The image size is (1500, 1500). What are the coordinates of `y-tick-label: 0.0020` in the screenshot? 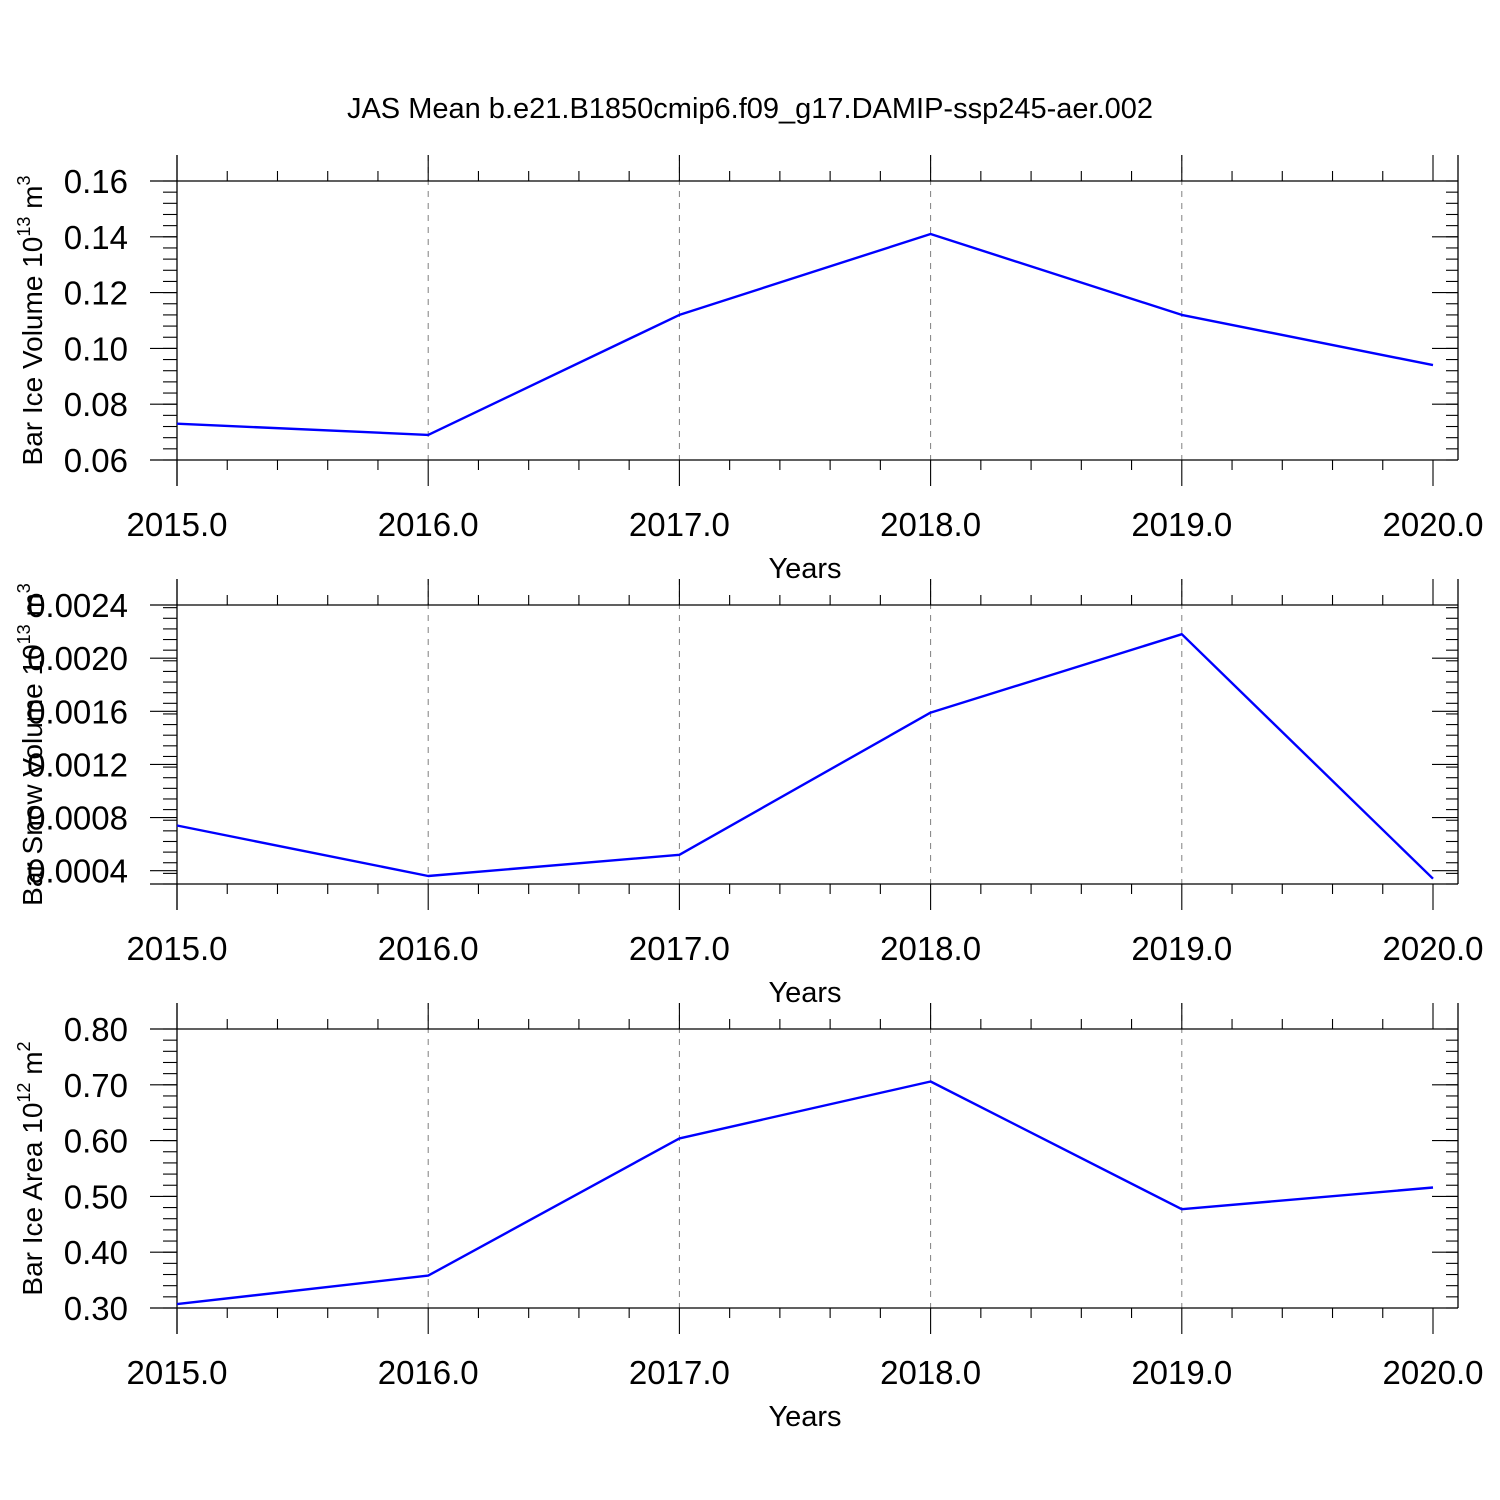 It's located at (77, 658).